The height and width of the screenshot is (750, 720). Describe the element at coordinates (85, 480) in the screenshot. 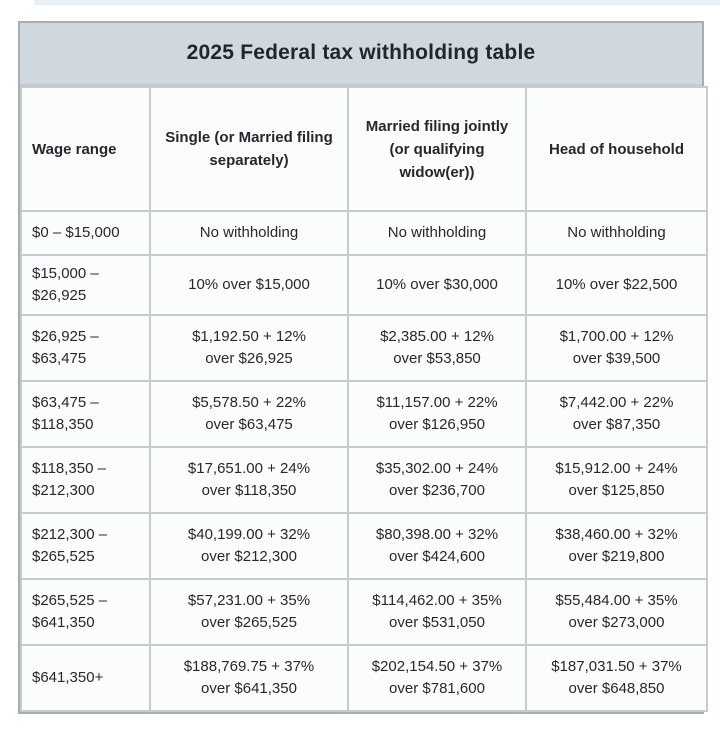

I see `cell-wage-range: $118,350 – $212,300` at that location.